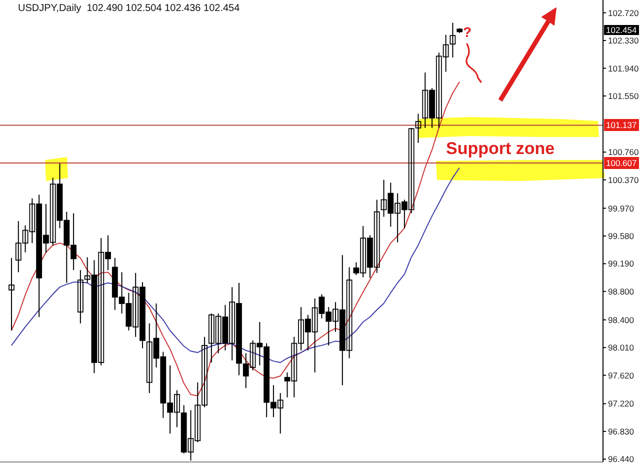 The image size is (640, 473). Describe the element at coordinates (621, 208) in the screenshot. I see `y-tick-label: 99.970` at that location.